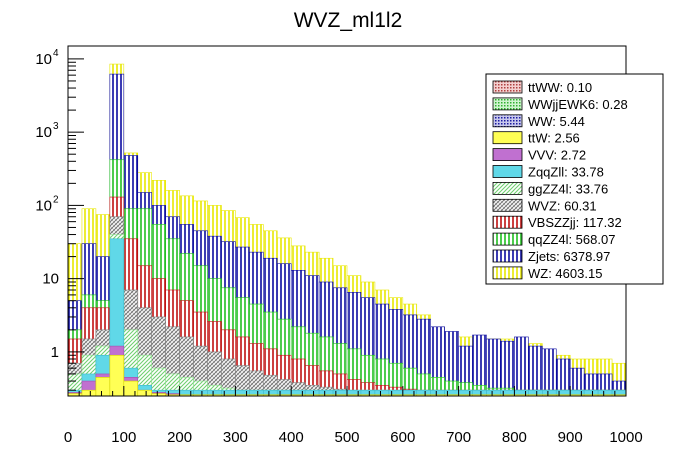 The width and height of the screenshot is (696, 472). What do you see at coordinates (56, 126) in the screenshot?
I see `y-tick-exponent: 3` at bounding box center [56, 126].